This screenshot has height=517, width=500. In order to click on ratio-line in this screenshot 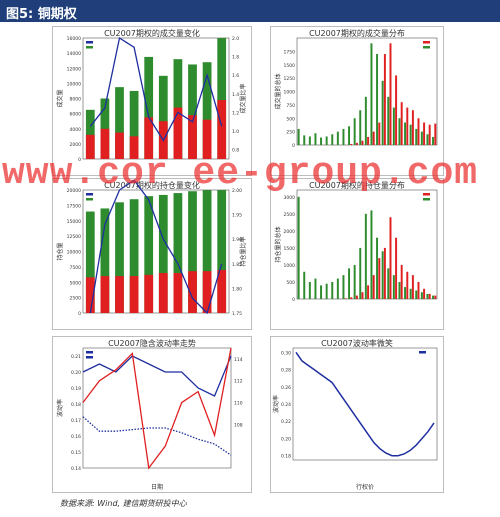, I will do `click(156, 89)`.